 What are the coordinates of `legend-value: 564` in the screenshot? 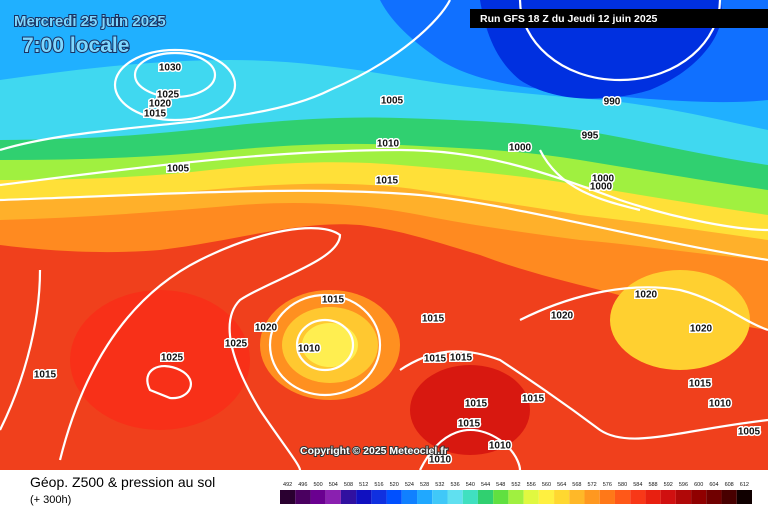 It's located at (561, 485).